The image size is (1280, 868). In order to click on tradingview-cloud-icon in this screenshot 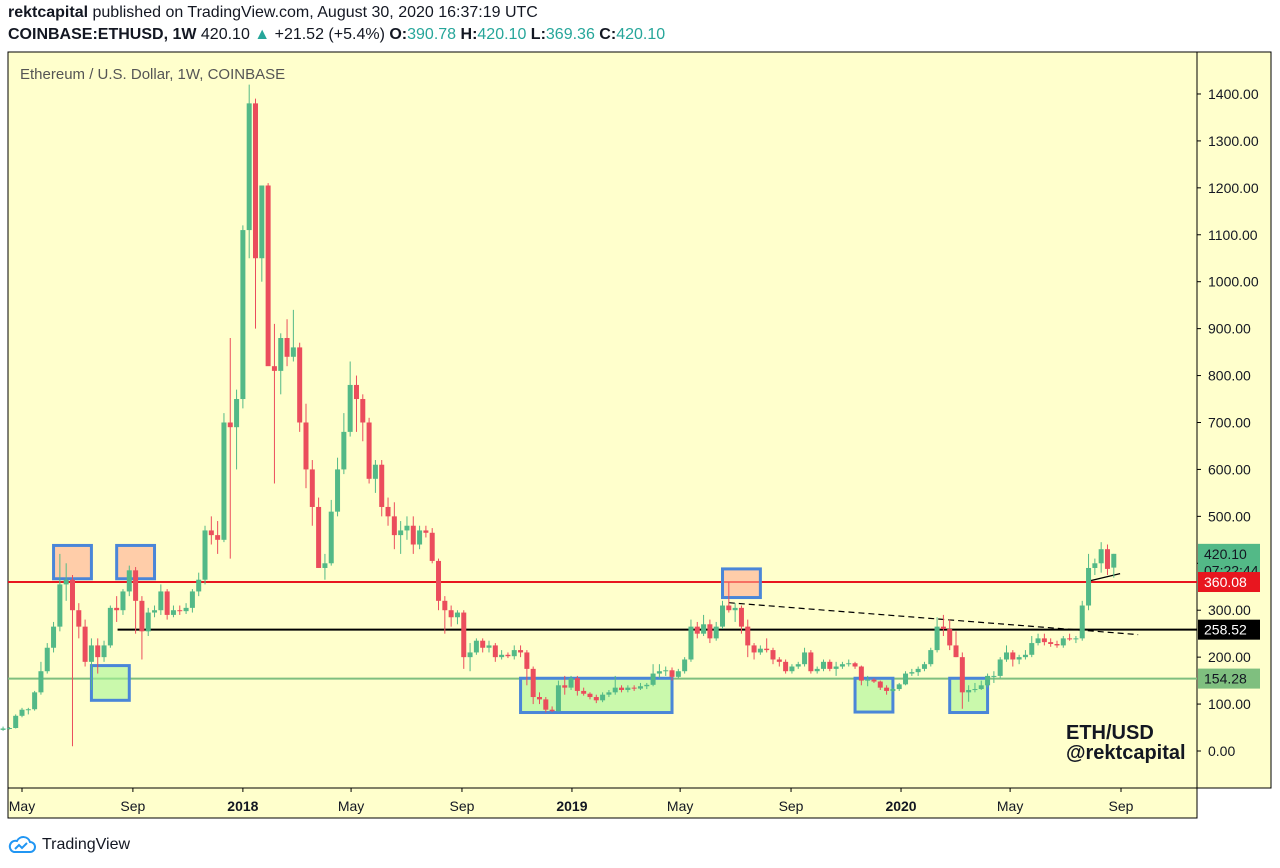, I will do `click(22, 845)`.